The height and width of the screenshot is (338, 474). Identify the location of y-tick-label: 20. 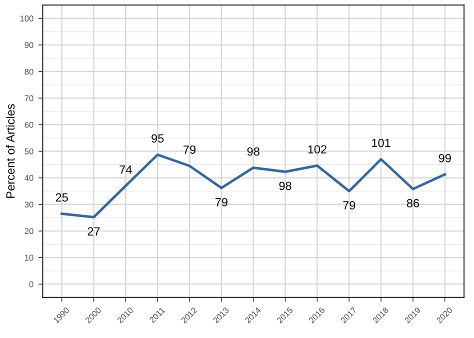
(29, 231).